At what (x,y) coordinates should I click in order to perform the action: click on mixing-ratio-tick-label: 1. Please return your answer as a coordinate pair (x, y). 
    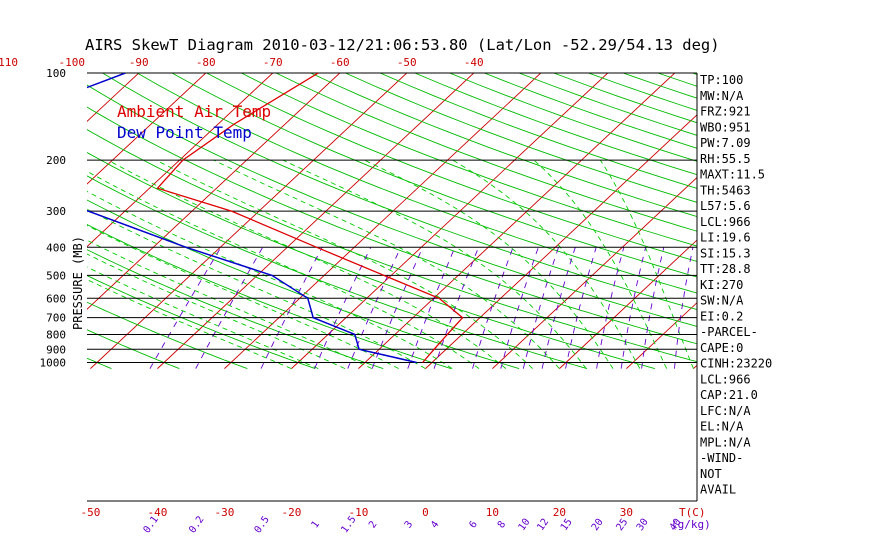
    Looking at the image, I should click on (316, 524).